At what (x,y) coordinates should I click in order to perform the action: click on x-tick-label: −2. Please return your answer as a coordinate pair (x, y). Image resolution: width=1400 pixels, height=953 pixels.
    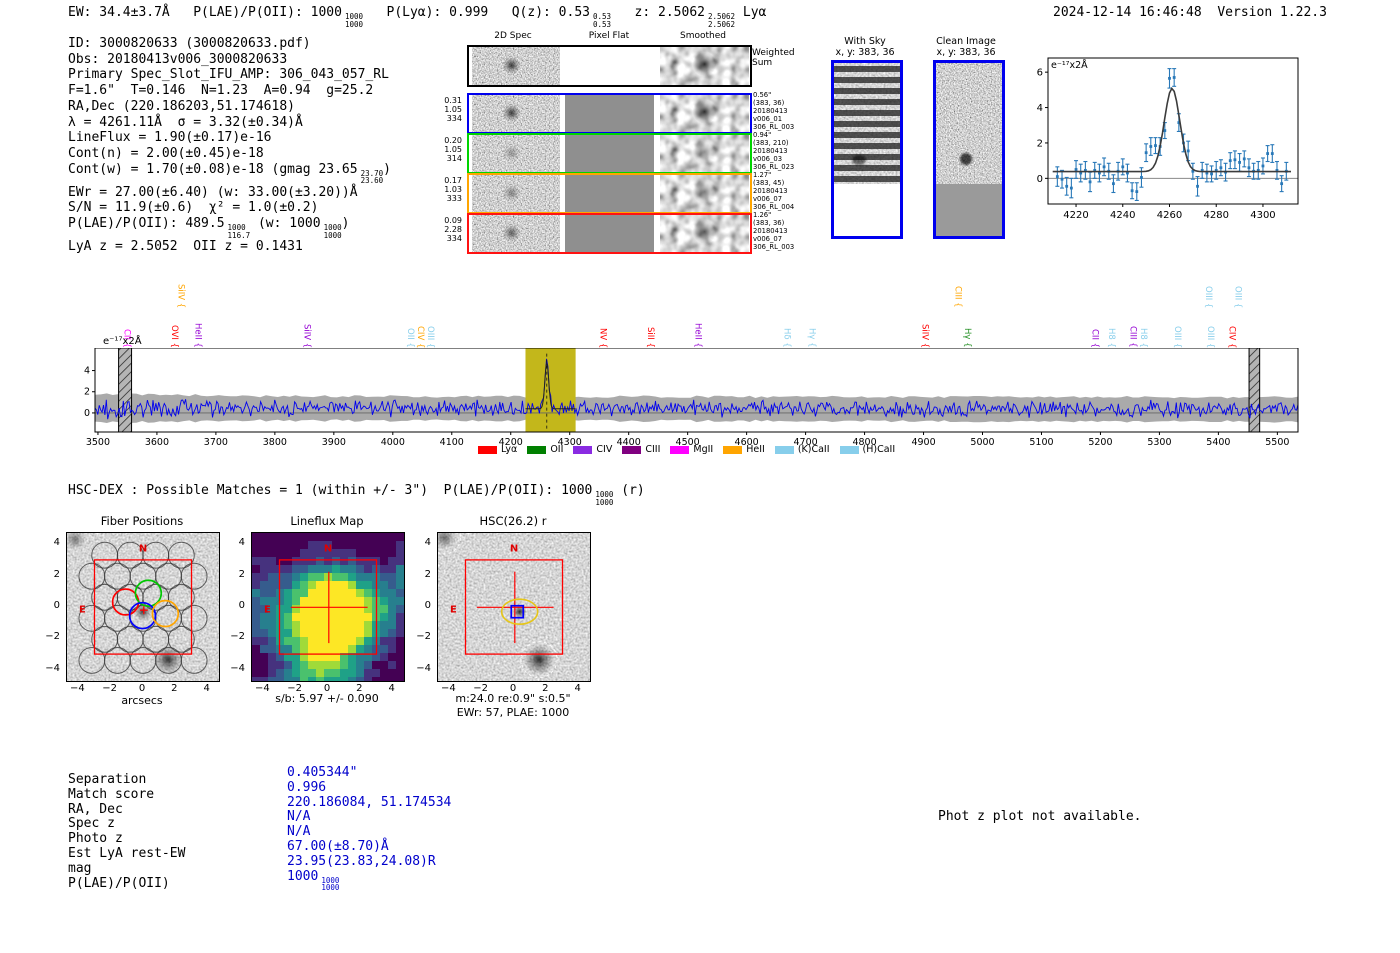
    Looking at the image, I should click on (110, 688).